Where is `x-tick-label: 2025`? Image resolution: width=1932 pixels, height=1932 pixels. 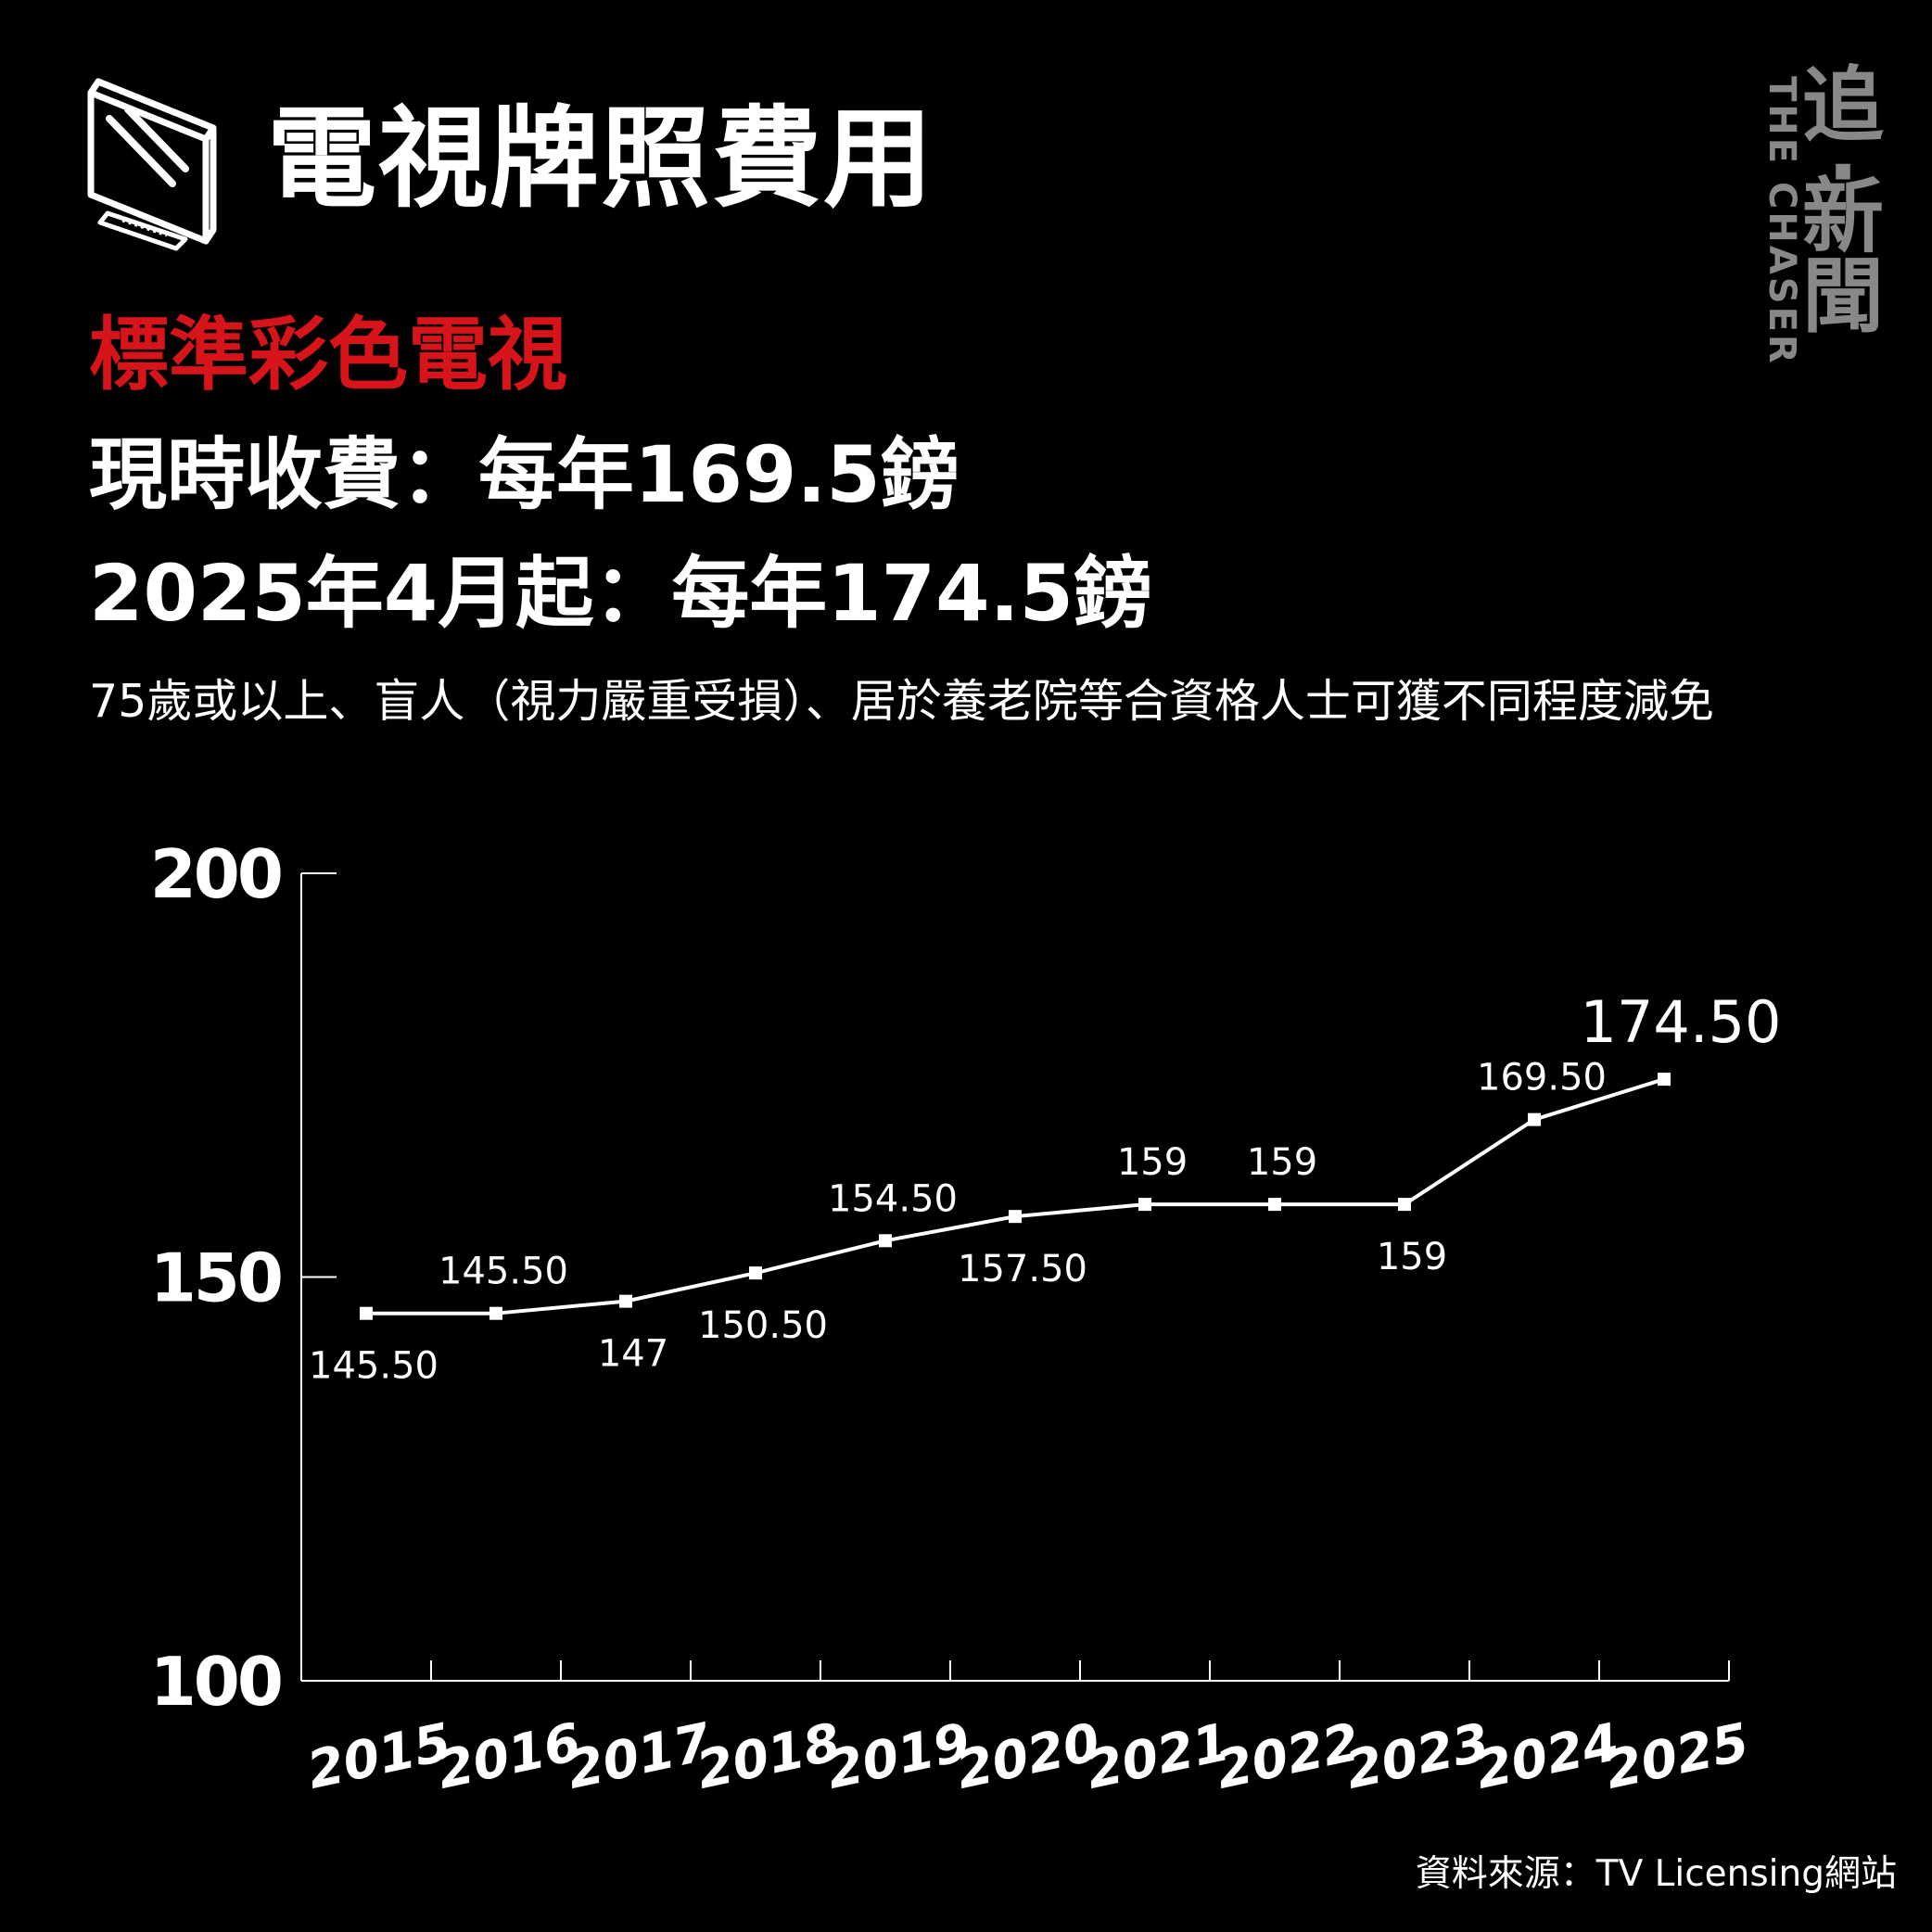
x-tick-label: 2025 is located at coordinates (1677, 1756).